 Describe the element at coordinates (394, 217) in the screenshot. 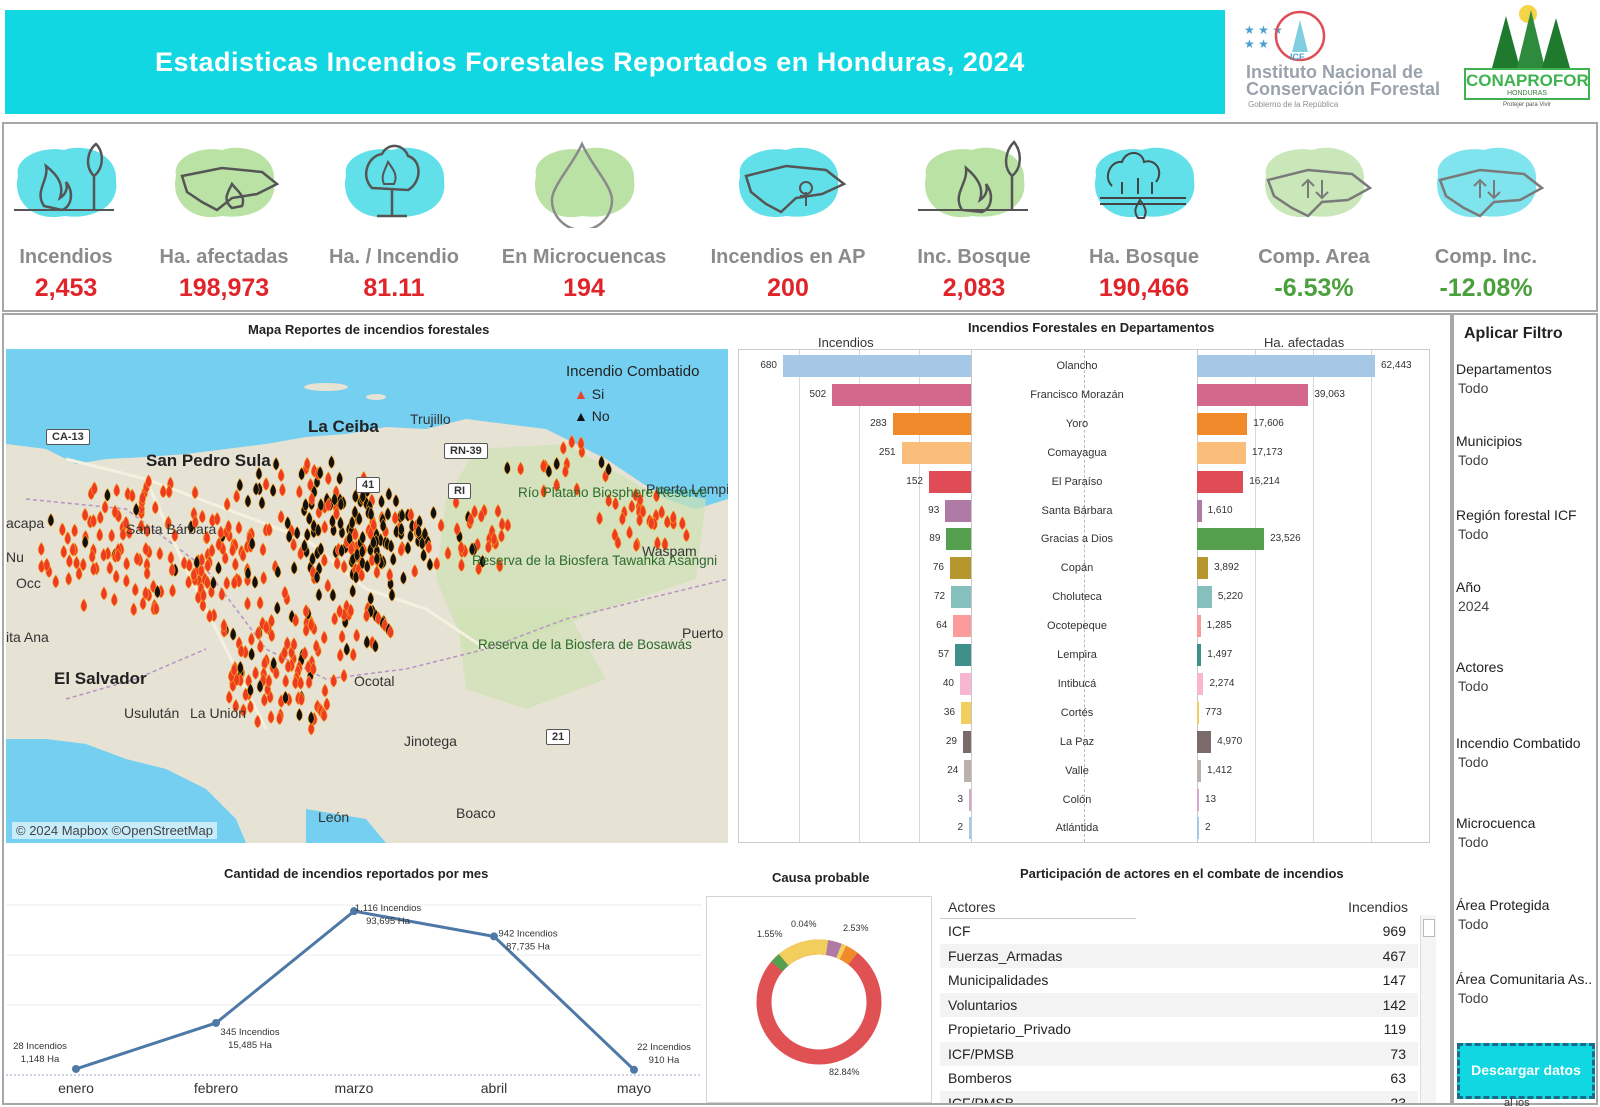

I see `kpi-ha-incendio: Ha. / Incendio 81.11` at that location.